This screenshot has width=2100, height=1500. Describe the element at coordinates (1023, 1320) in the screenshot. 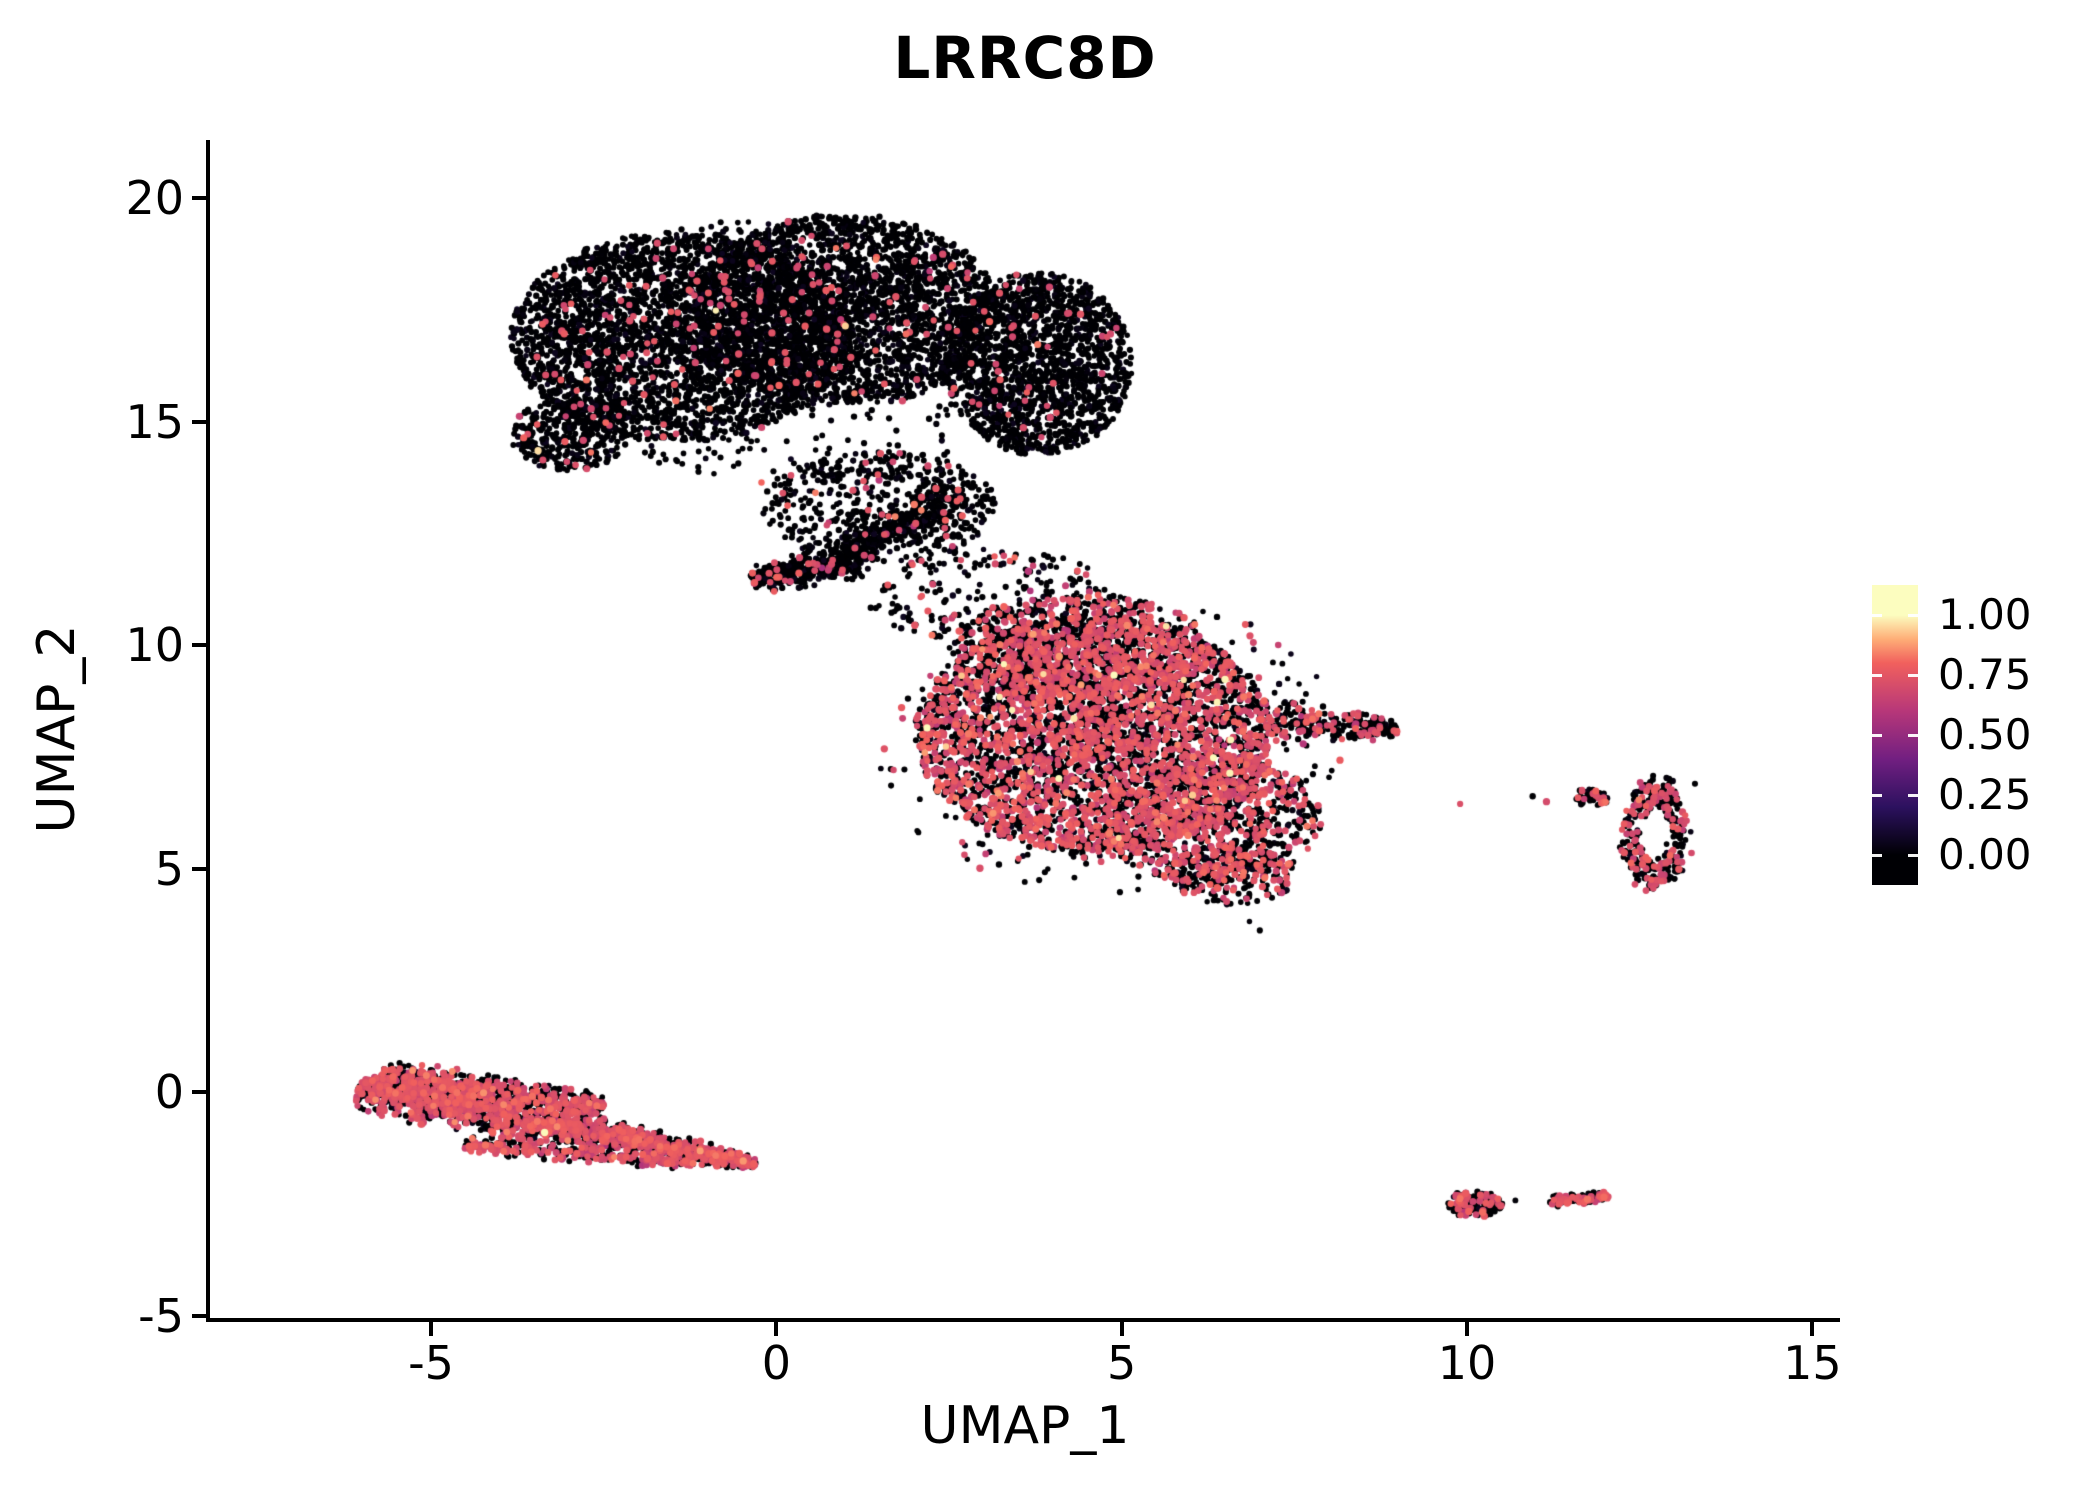

I see `x-axis-line` at that location.